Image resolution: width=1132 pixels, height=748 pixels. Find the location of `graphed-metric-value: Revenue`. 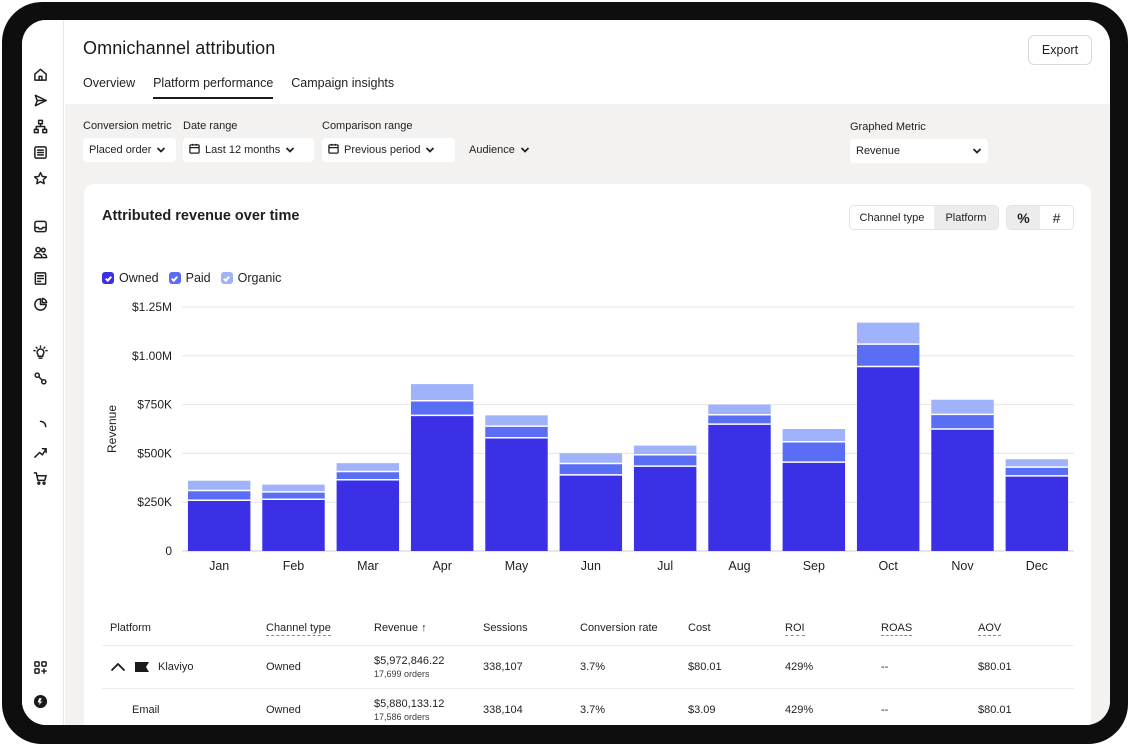

graphed-metric-value: Revenue is located at coordinates (878, 151).